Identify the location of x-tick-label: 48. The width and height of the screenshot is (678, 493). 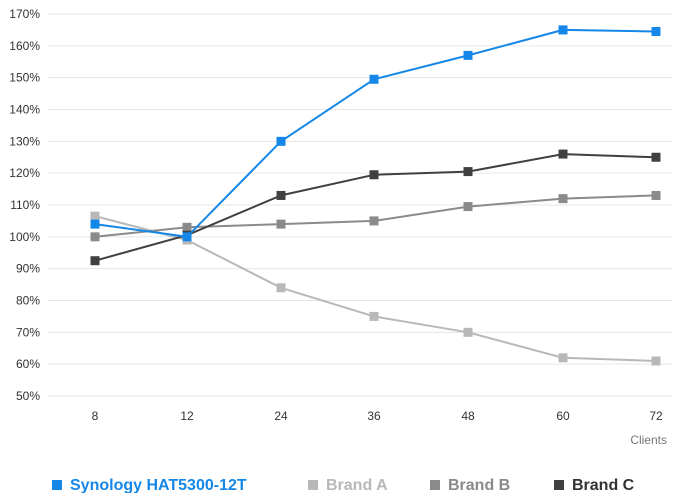
(468, 416).